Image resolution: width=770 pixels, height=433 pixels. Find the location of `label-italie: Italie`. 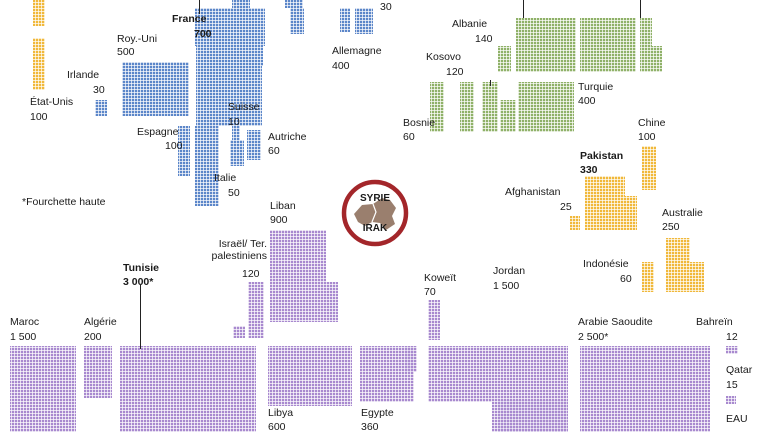

label-italie: Italie is located at coordinates (225, 178).